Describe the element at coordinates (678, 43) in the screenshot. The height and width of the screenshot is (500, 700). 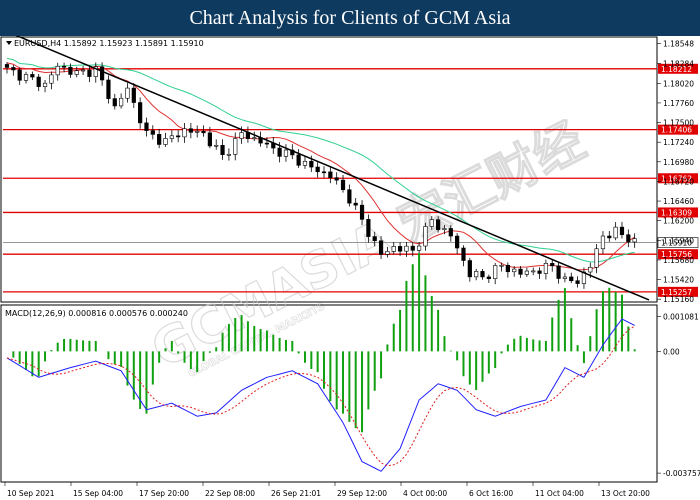
I see `price-tick-label: 1.18548` at that location.